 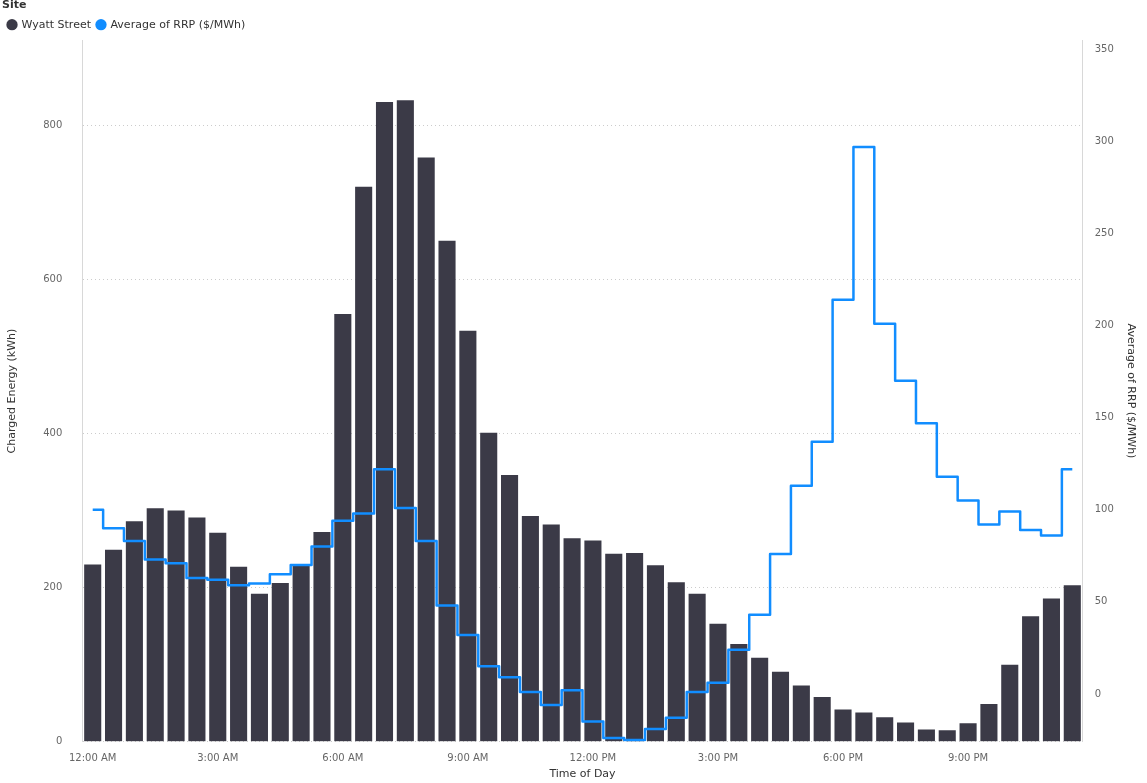 What do you see at coordinates (343, 758) in the screenshot?
I see `x-tick-label: 6:00 AM` at bounding box center [343, 758].